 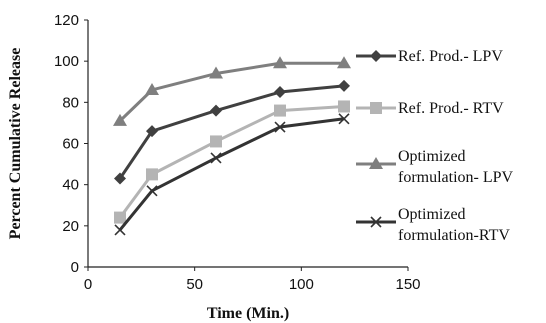 I want to click on legend-label: formulation-RTV, so click(x=454, y=235).